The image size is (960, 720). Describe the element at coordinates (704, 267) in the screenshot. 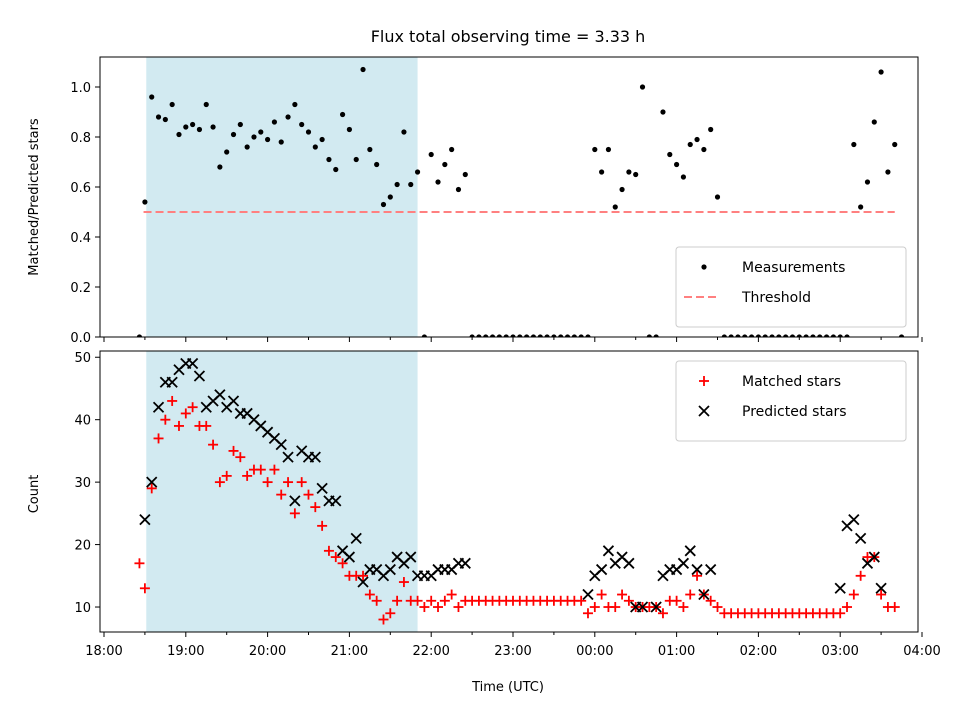

I see `legend-marker-measurements` at that location.